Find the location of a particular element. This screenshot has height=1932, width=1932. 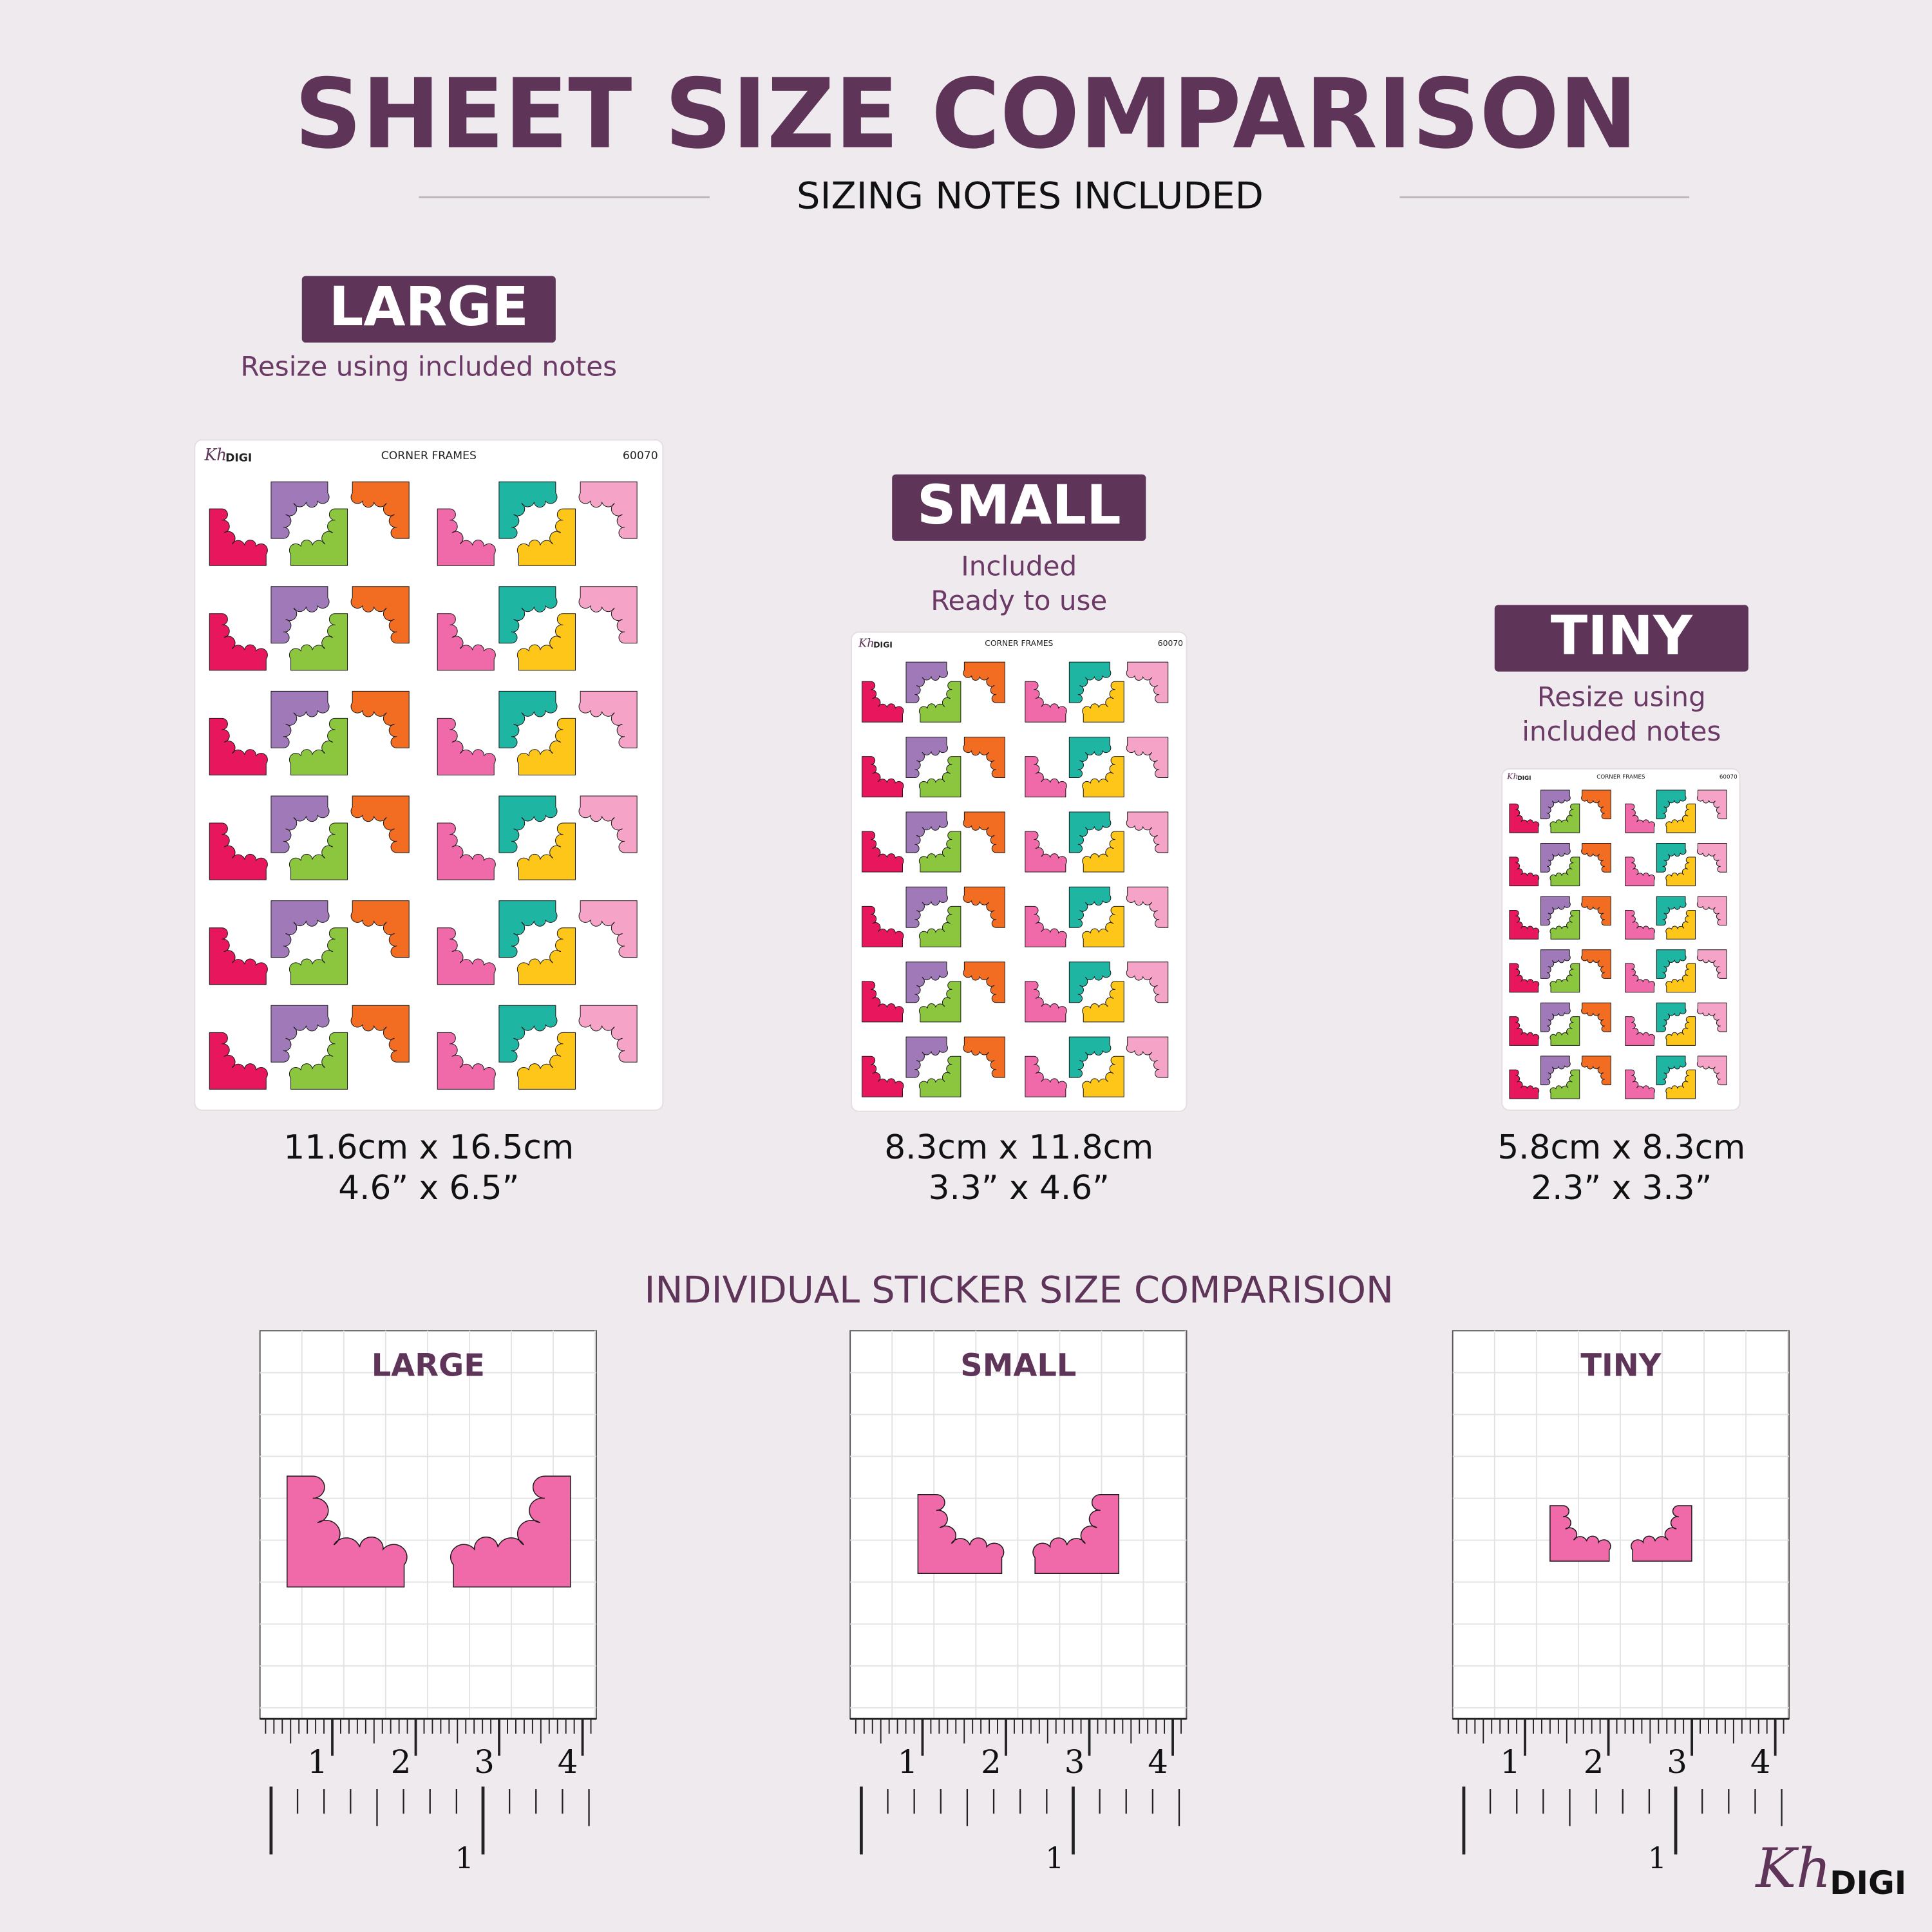

ruler-number: 3 is located at coordinates (1075, 1762).